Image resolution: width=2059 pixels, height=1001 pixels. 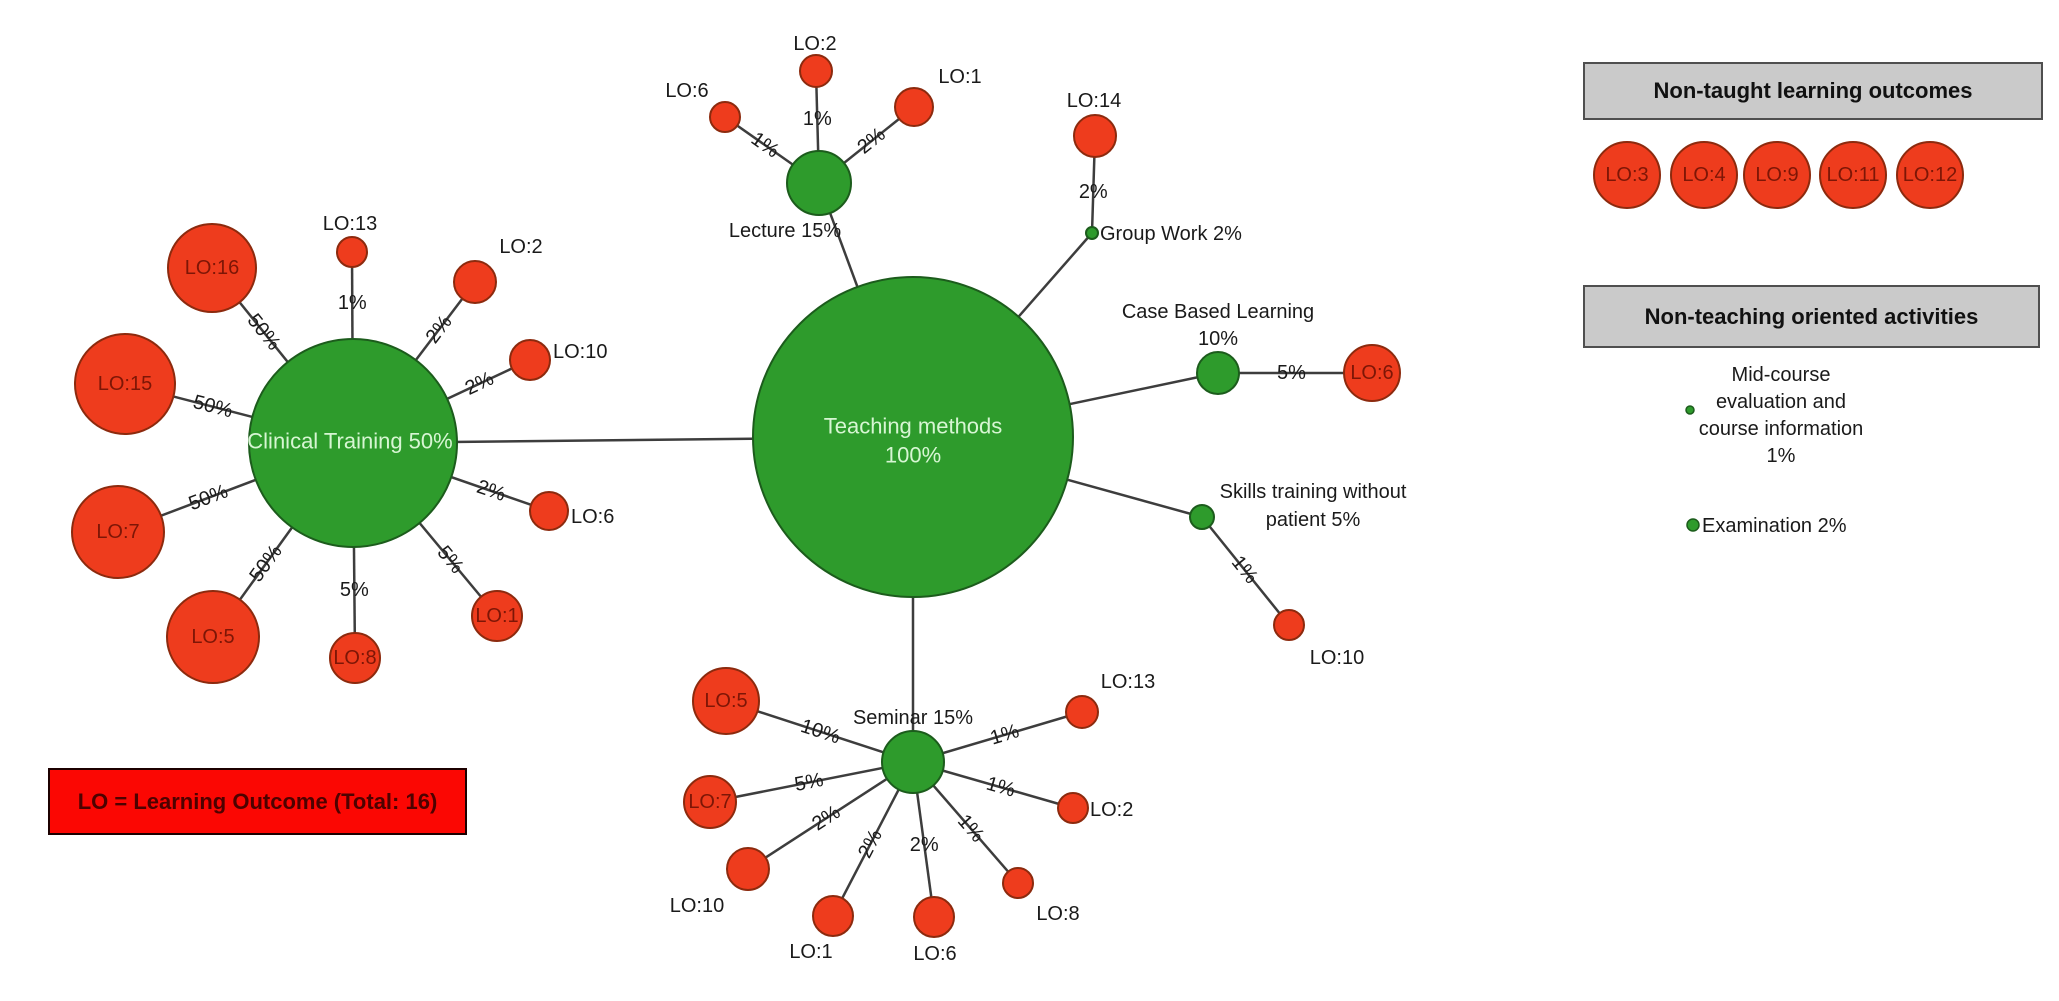 What do you see at coordinates (592, 517) in the screenshot?
I see `label-ct-lo6: LO:6` at bounding box center [592, 517].